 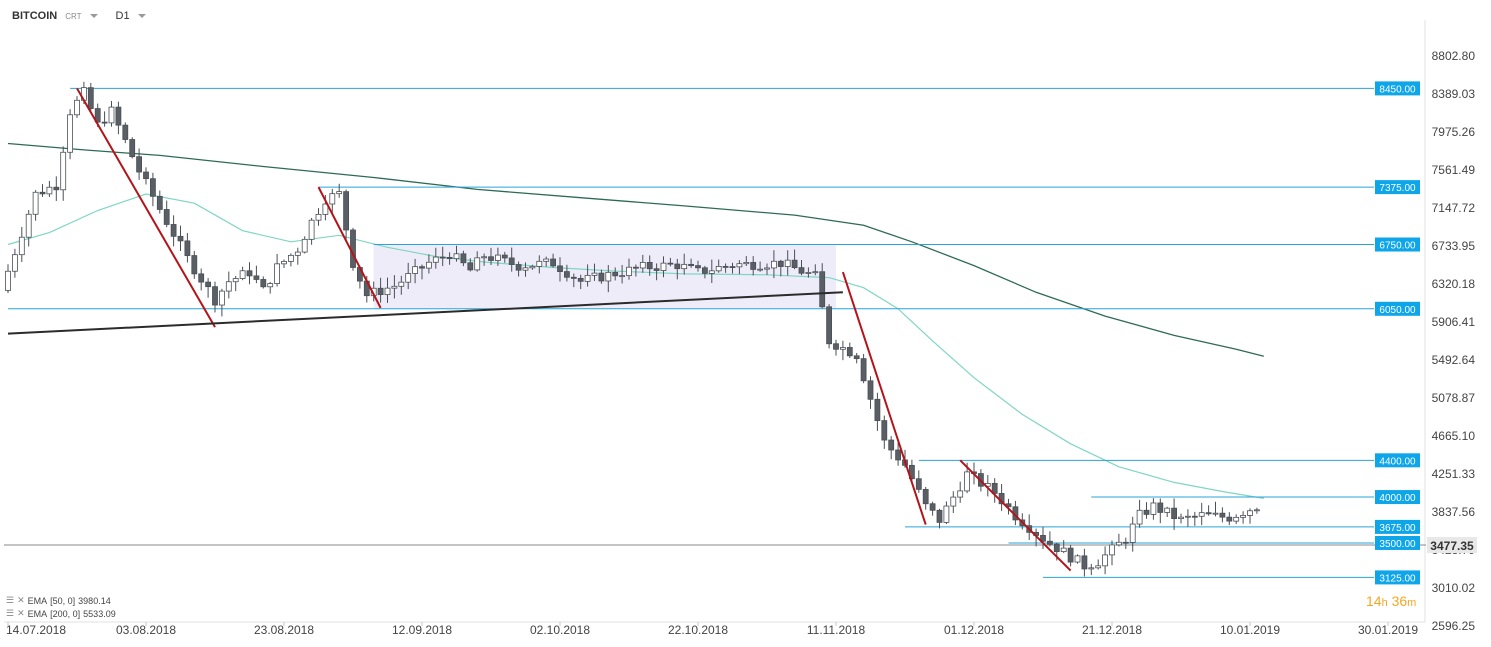 I want to click on level-badge-text: 7375.00, so click(x=1397, y=188).